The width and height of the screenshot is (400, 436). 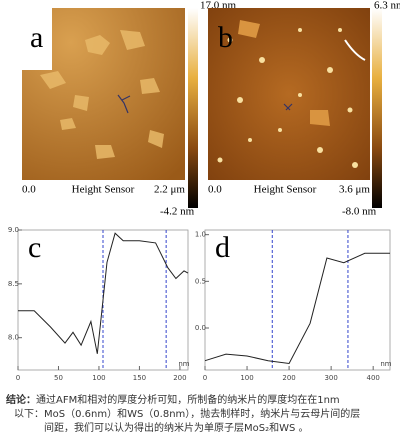 I want to click on caption-lead: 结论：, so click(x=21, y=399).